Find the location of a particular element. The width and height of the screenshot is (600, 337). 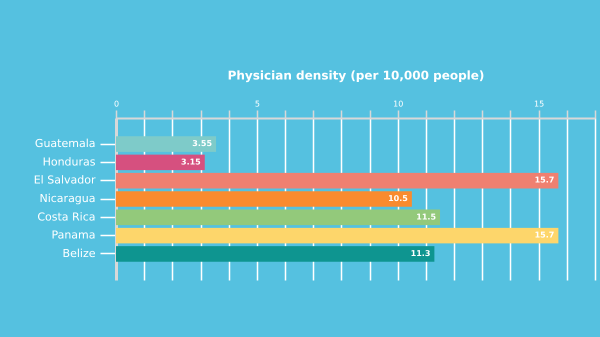

y-tick-label: Belize is located at coordinates (79, 253).